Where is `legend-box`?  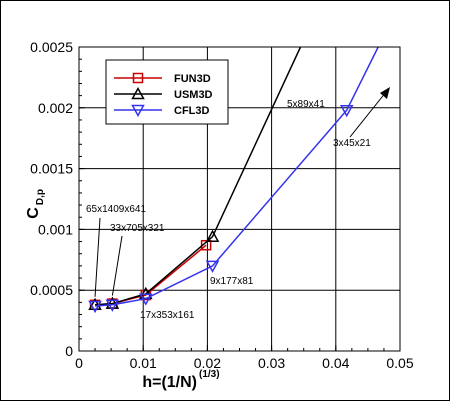 legend-box is located at coordinates (167, 92).